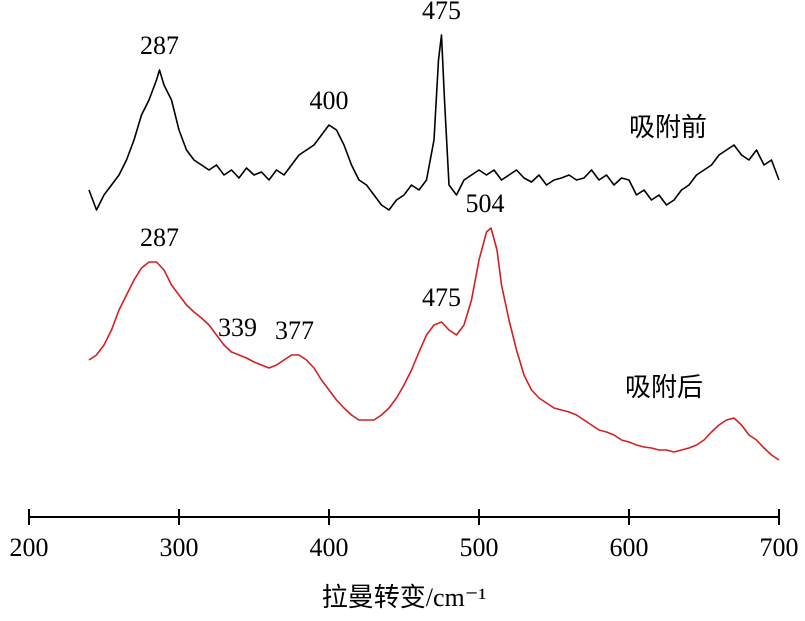 Image resolution: width=805 pixels, height=621 pixels. I want to click on series-label: 吸附前, so click(668, 127).